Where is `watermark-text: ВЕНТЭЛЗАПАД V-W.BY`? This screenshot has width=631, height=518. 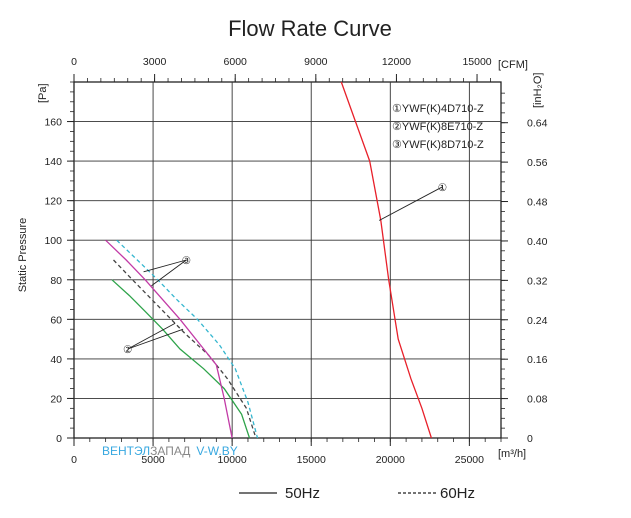
watermark-text: ВЕНТЭЛЗАПАД V-W.BY is located at coordinates (170, 451).